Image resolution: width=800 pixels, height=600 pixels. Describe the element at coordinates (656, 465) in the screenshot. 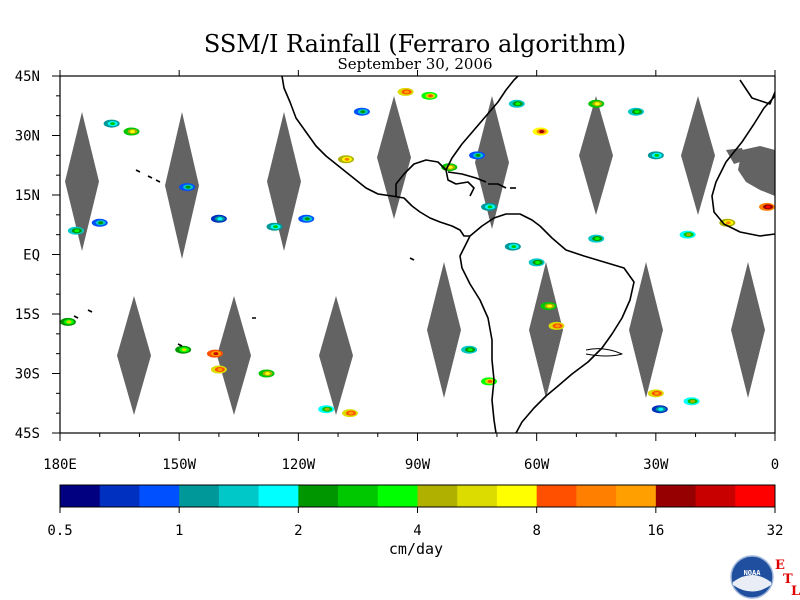

I see `x-tick-label: 30W` at that location.